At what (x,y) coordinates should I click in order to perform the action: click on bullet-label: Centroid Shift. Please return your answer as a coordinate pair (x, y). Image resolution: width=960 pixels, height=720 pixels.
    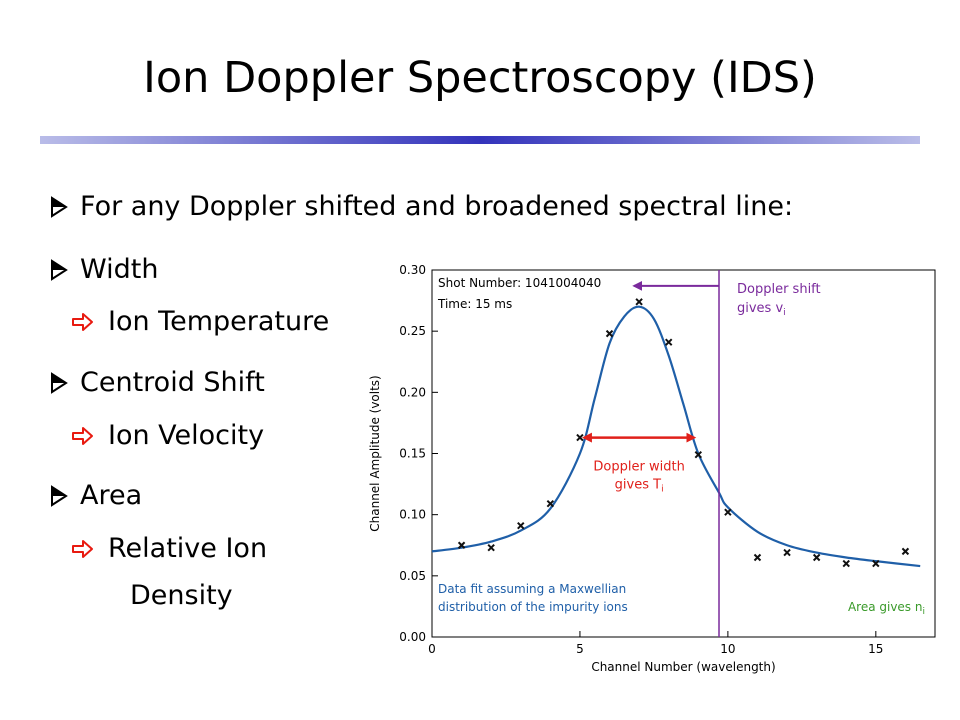
    Looking at the image, I should click on (172, 382).